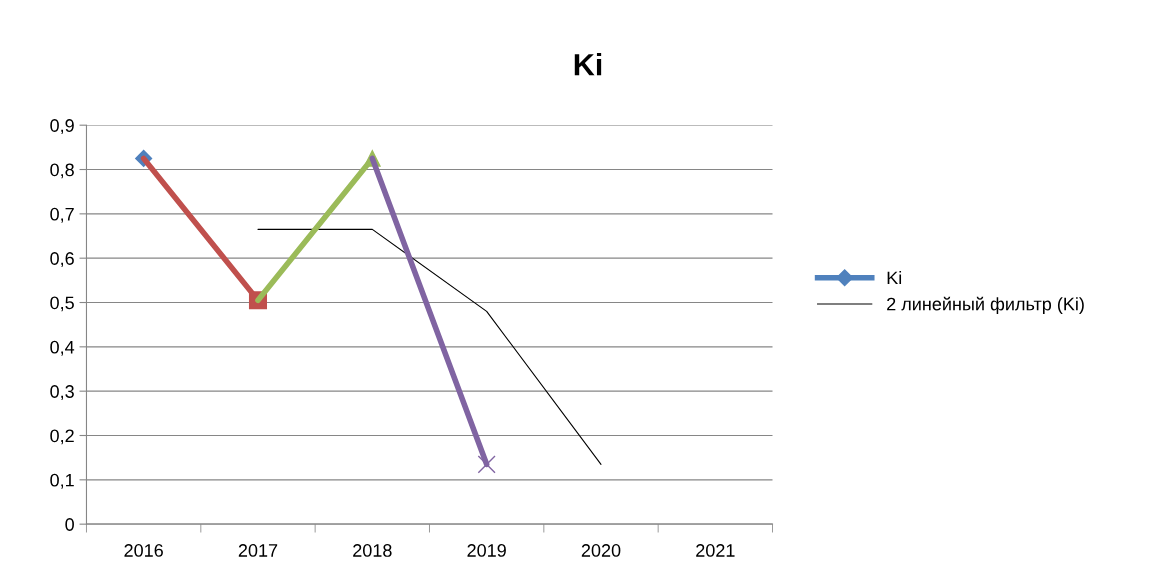 This screenshot has height=585, width=1153. Describe the element at coordinates (486, 464) in the screenshot. I see `point` at that location.